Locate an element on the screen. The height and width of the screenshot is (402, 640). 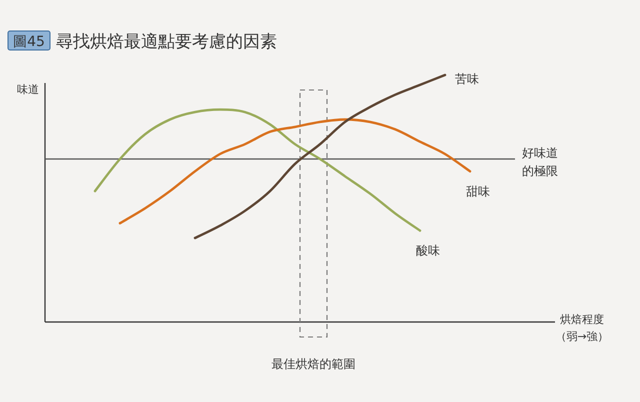
caption: 圖45 is located at coordinates (29, 42).